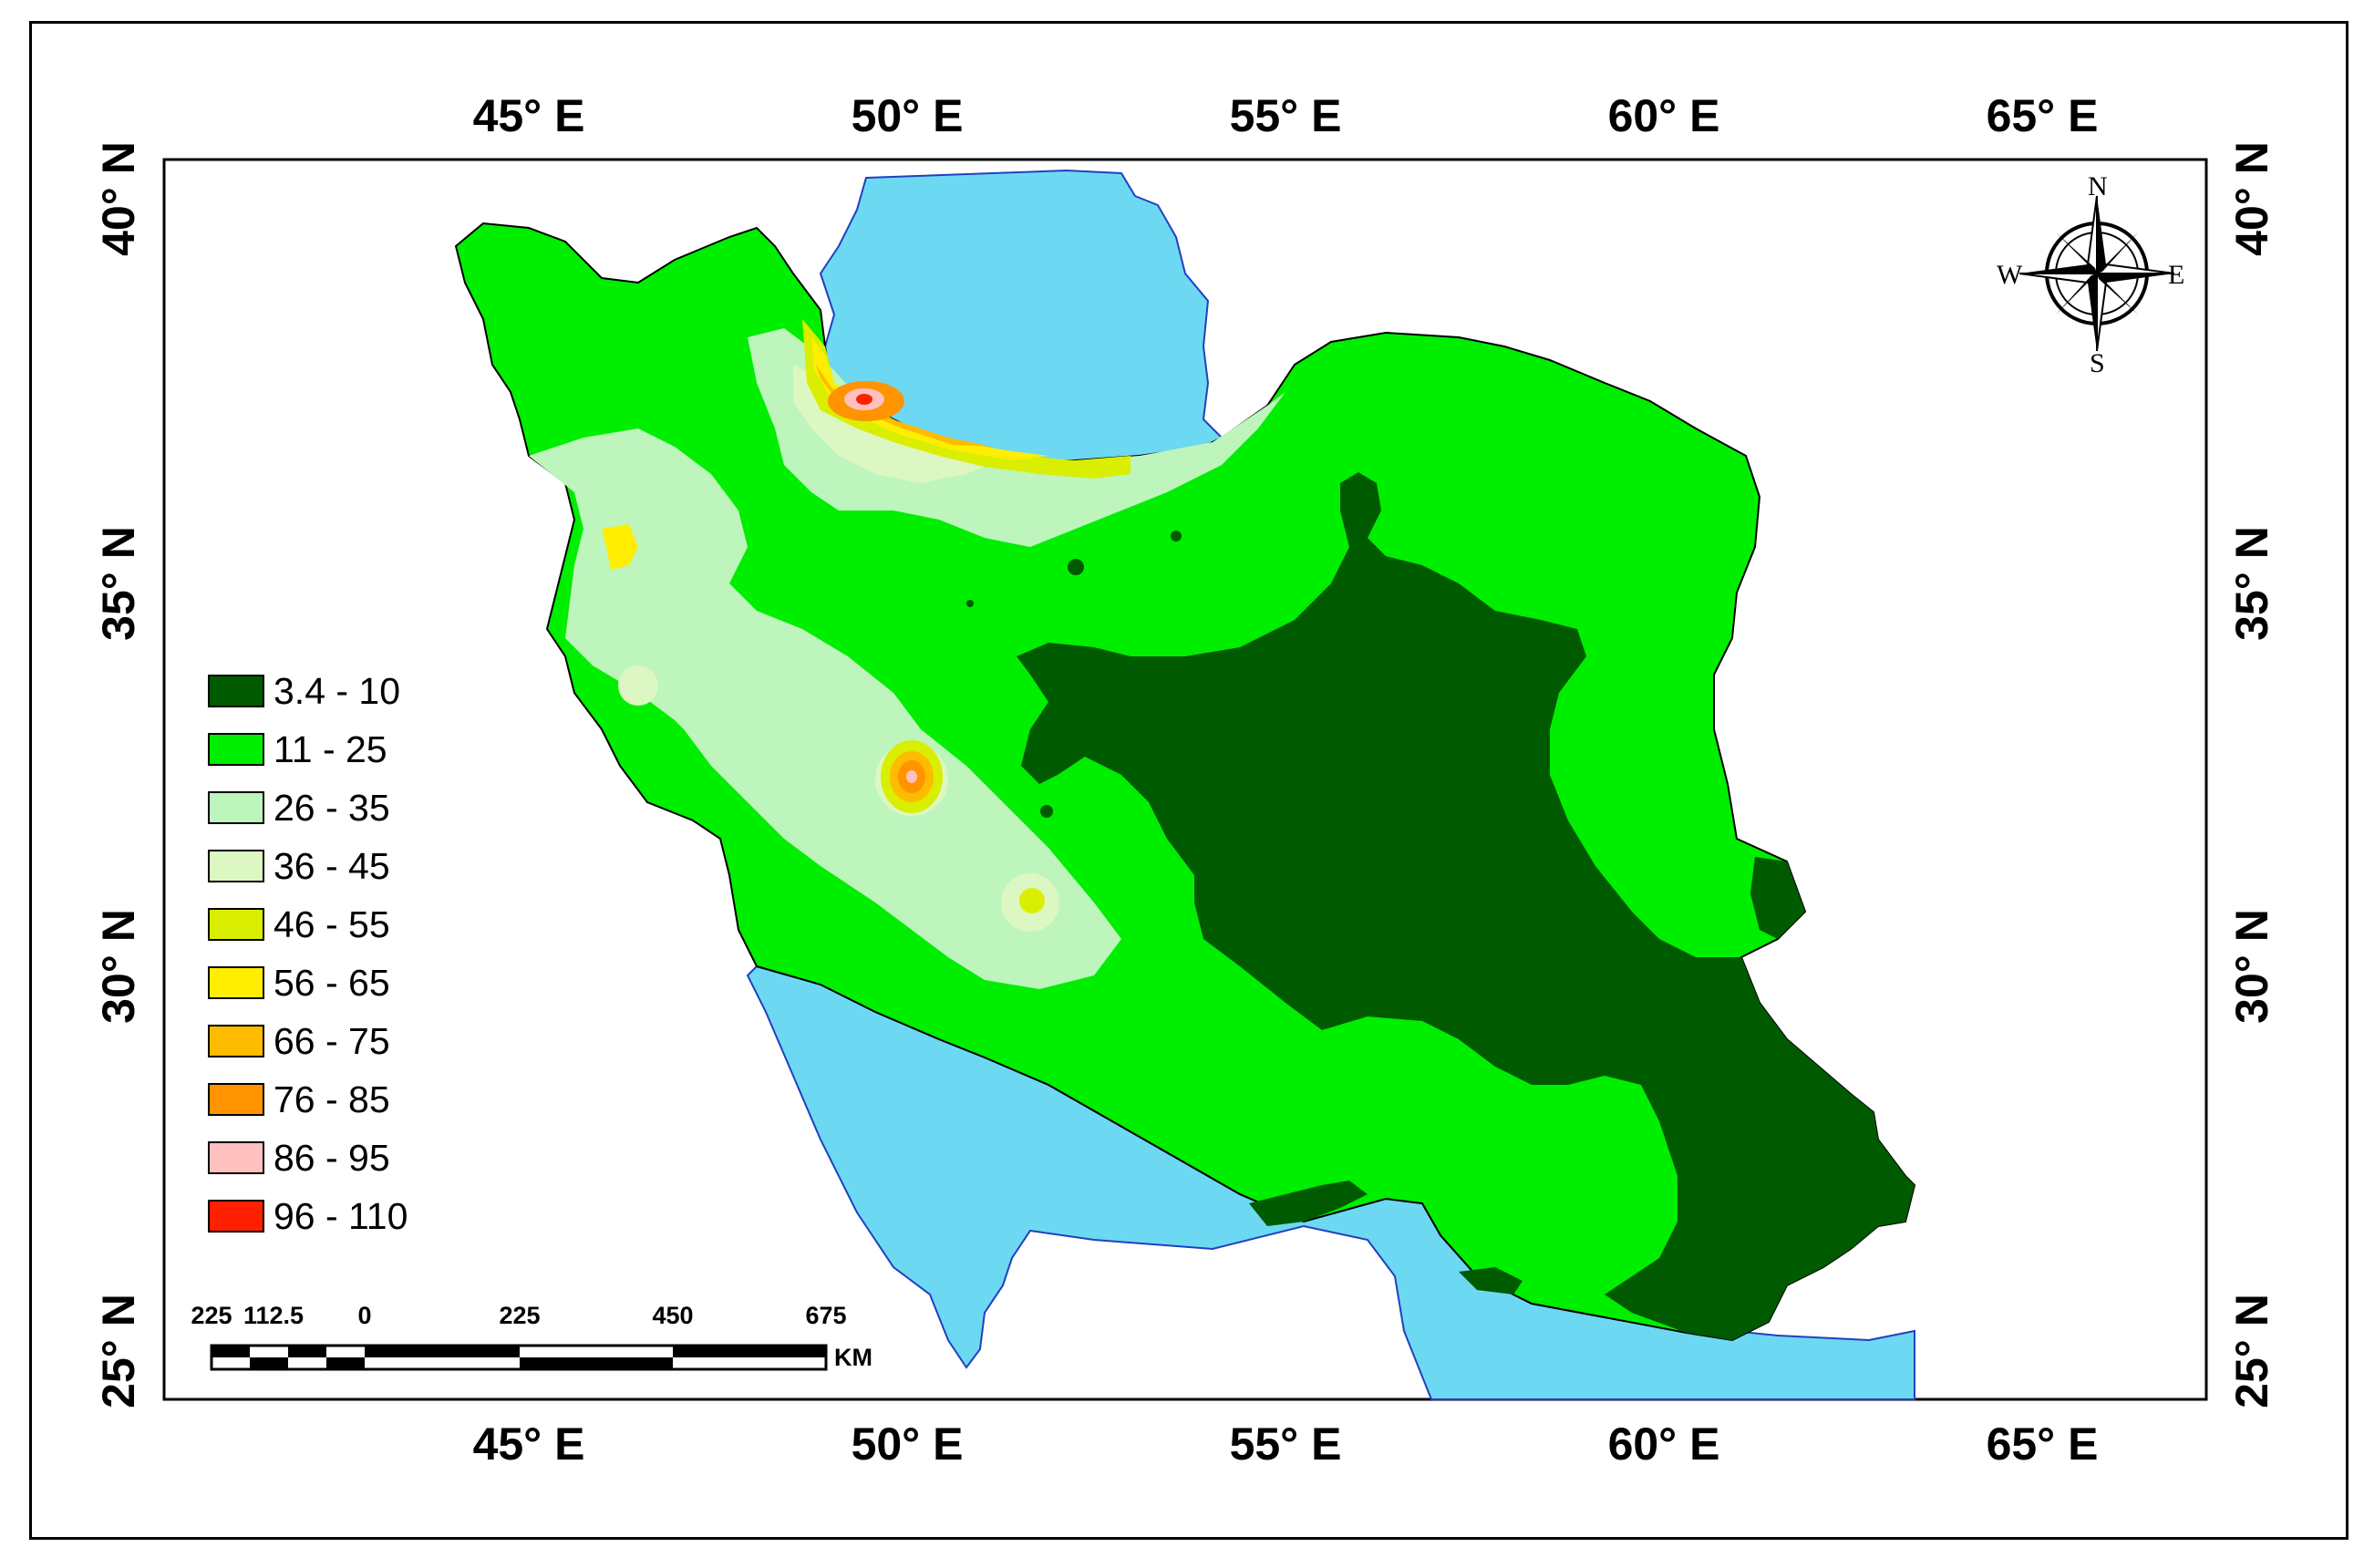 The width and height of the screenshot is (2364, 1568). Describe the element at coordinates (1285, 115) in the screenshot. I see `lon-label-top: 55° E` at that location.